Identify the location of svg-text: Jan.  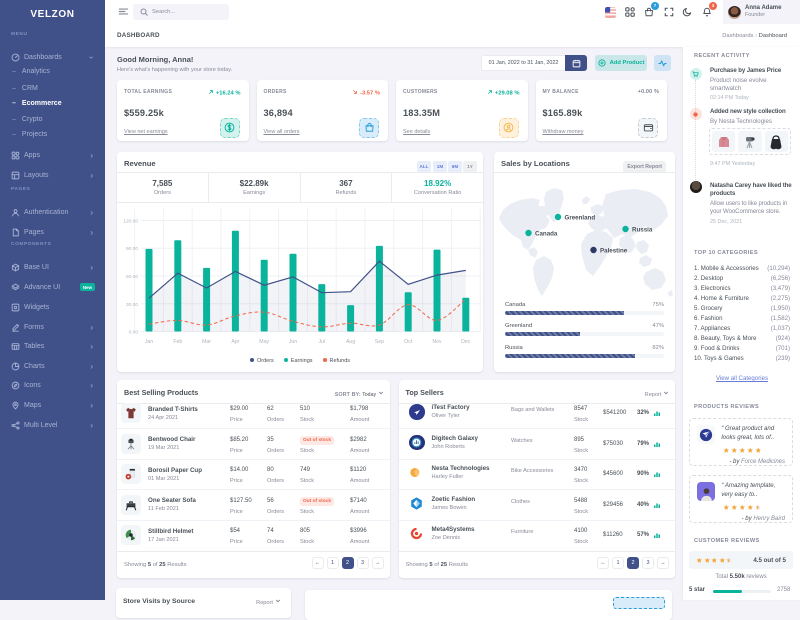
(149, 342).